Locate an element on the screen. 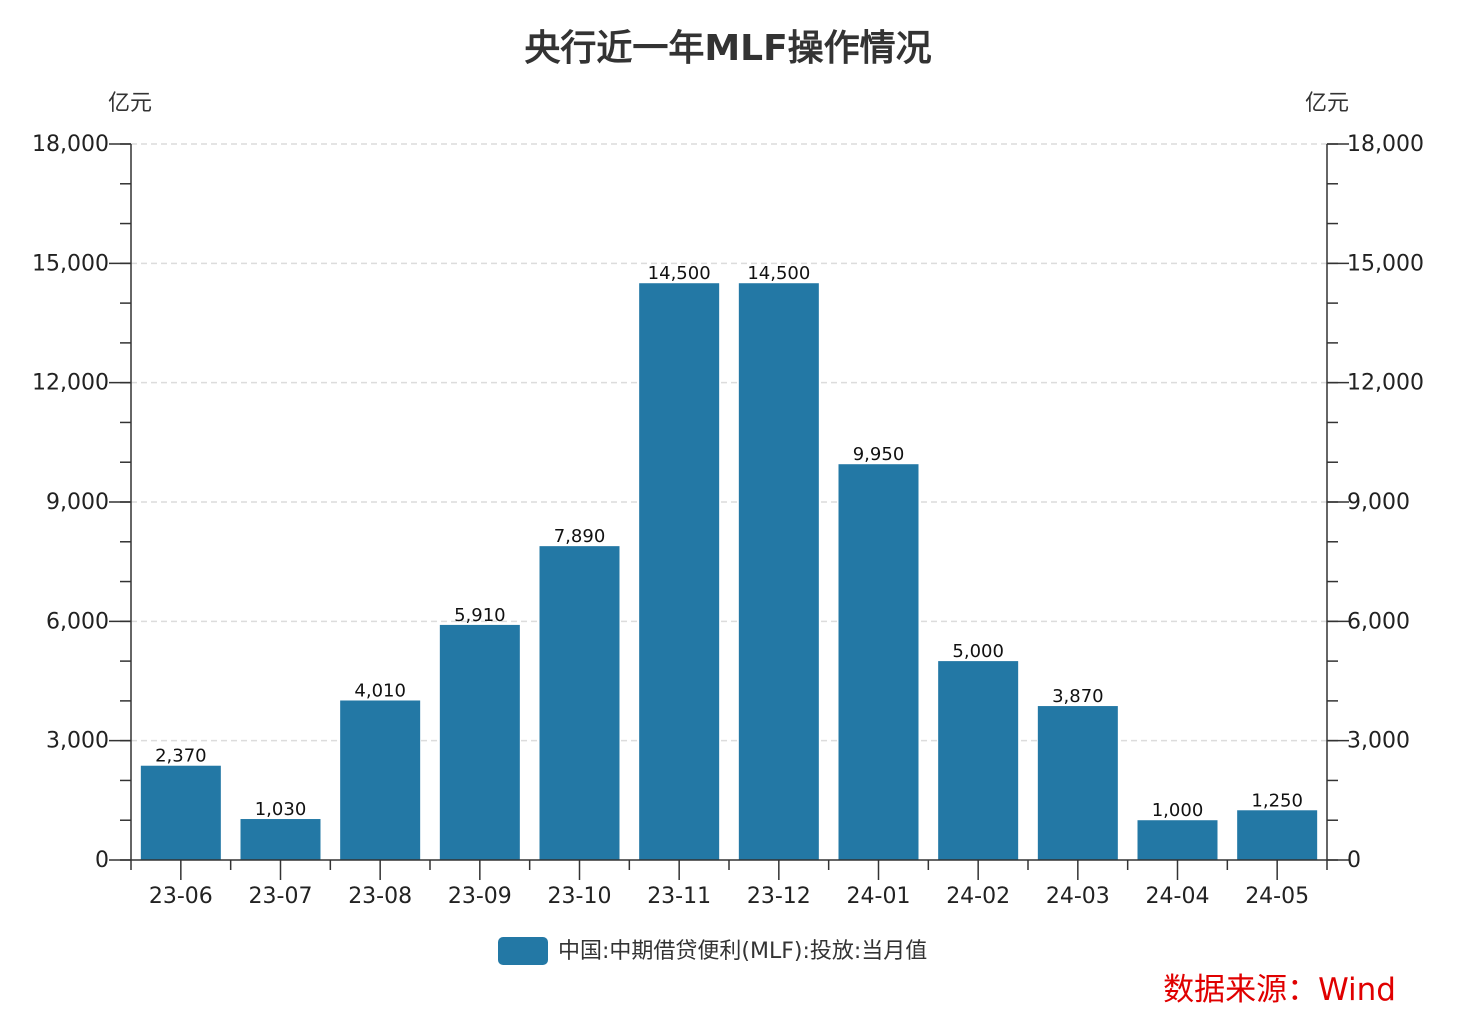 This screenshot has height=1035, width=1457. x-tick-label: 23-10 is located at coordinates (580, 896).